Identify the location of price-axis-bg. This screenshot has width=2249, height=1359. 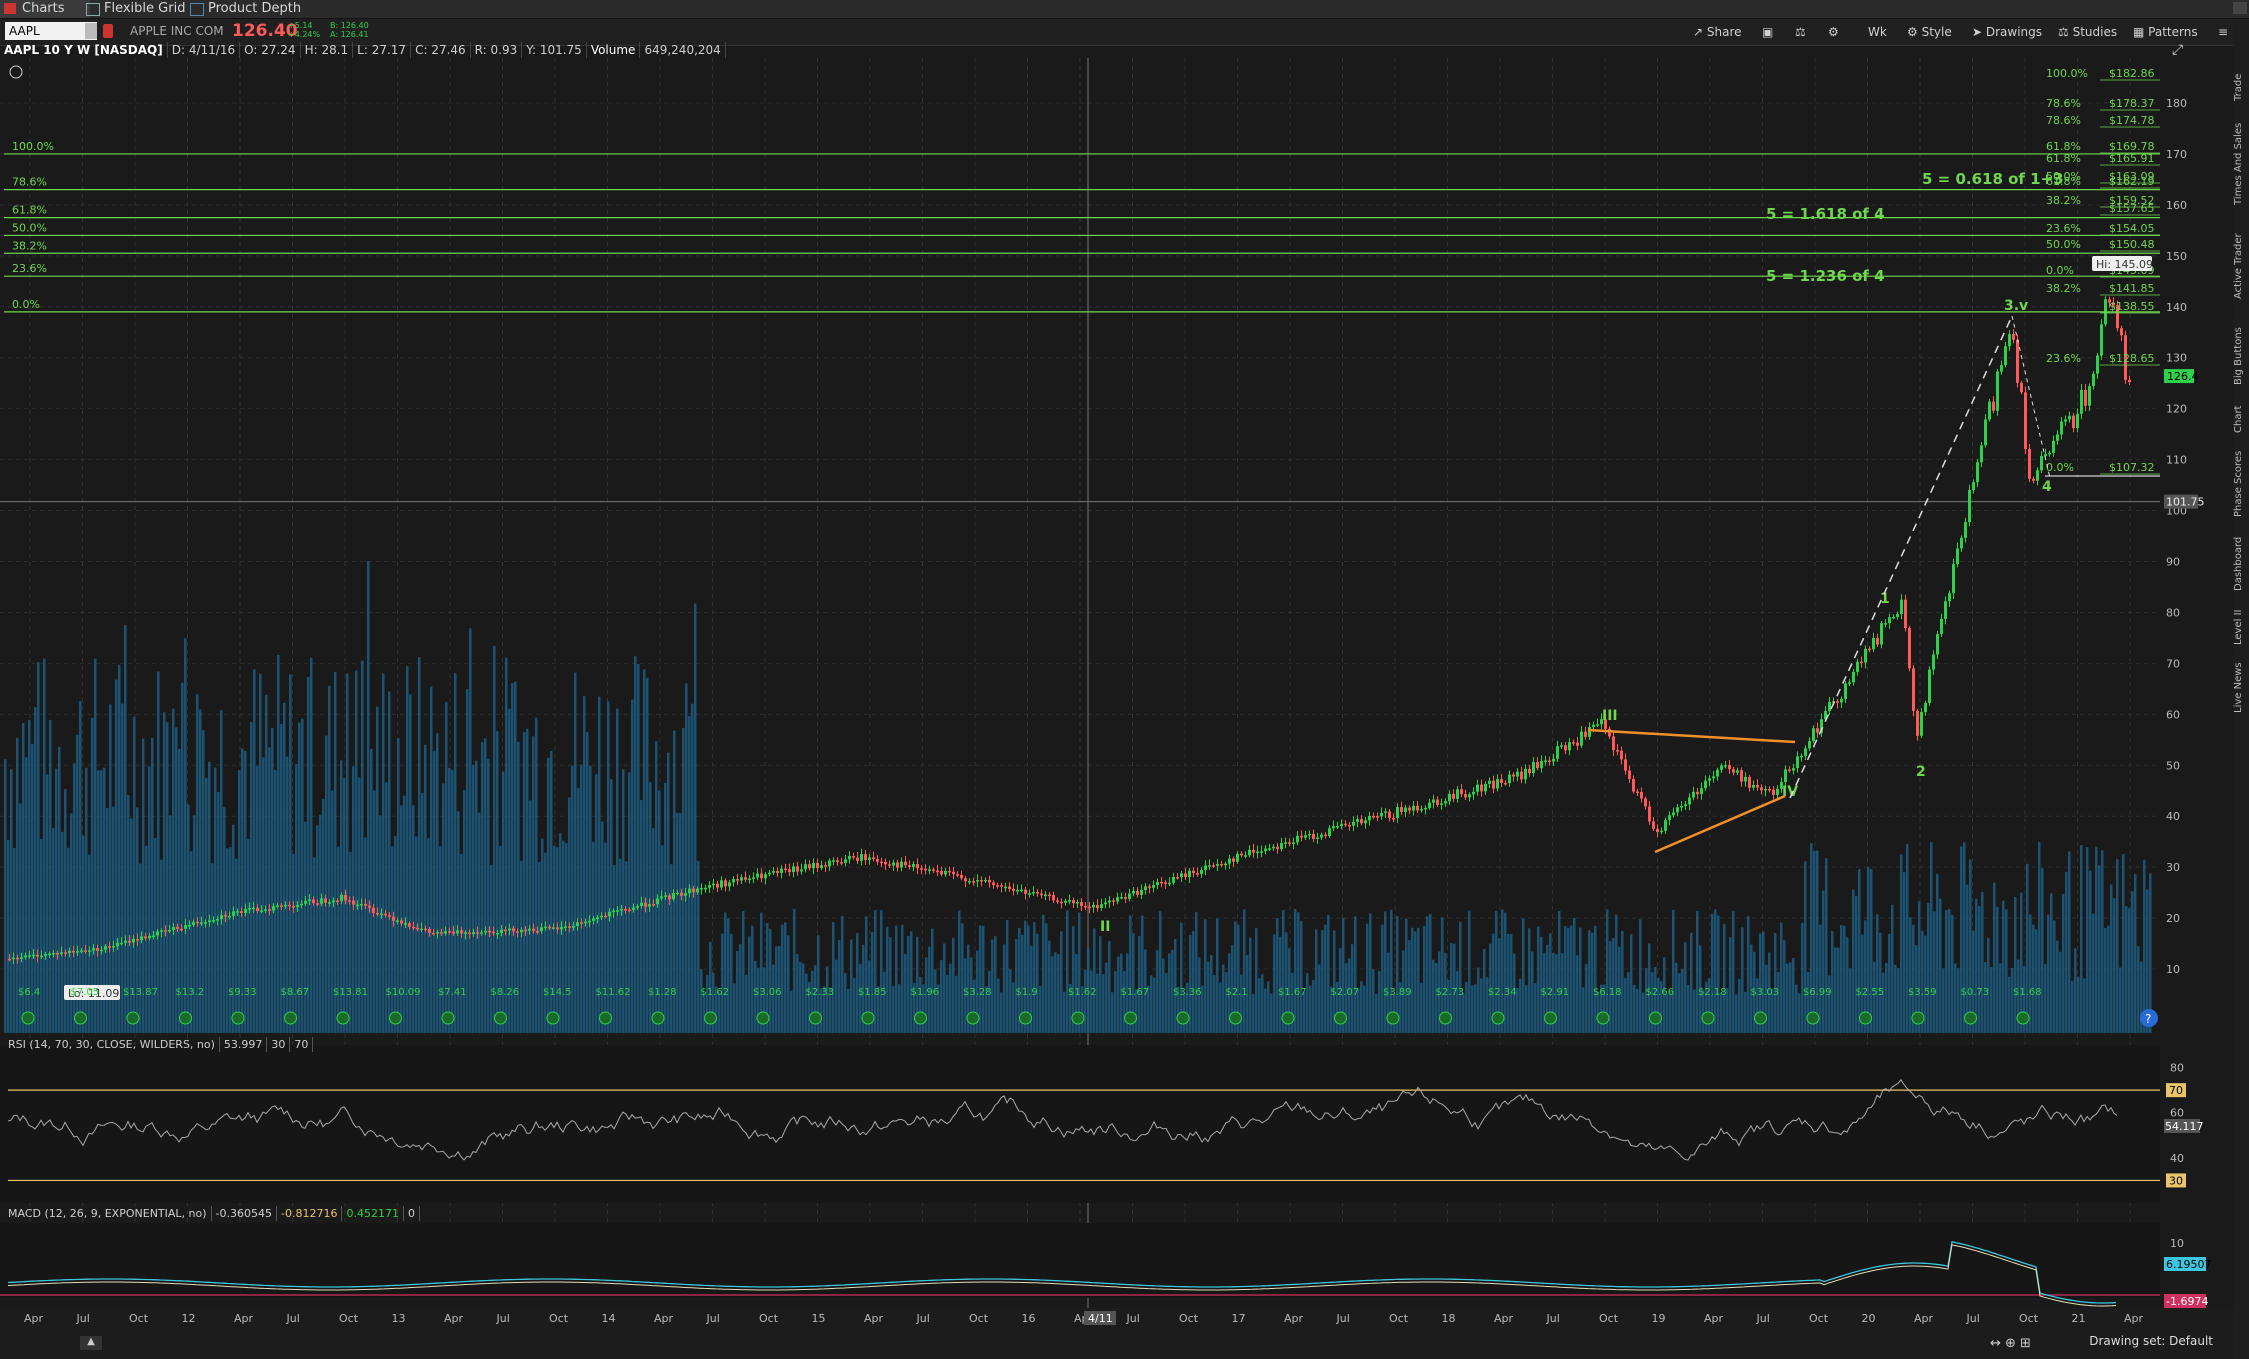
(2196, 694).